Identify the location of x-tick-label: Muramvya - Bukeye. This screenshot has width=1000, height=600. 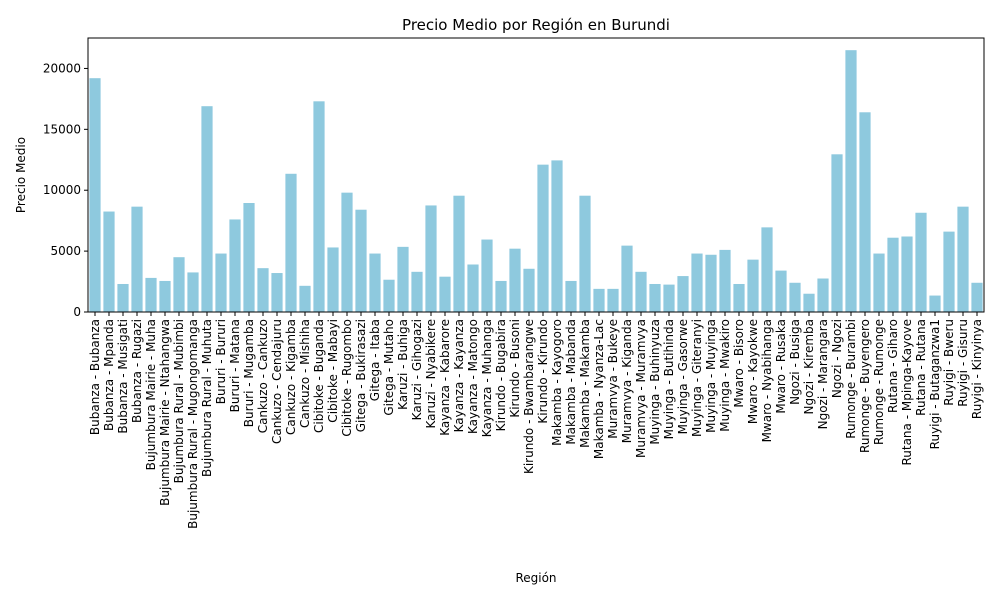
(613, 379).